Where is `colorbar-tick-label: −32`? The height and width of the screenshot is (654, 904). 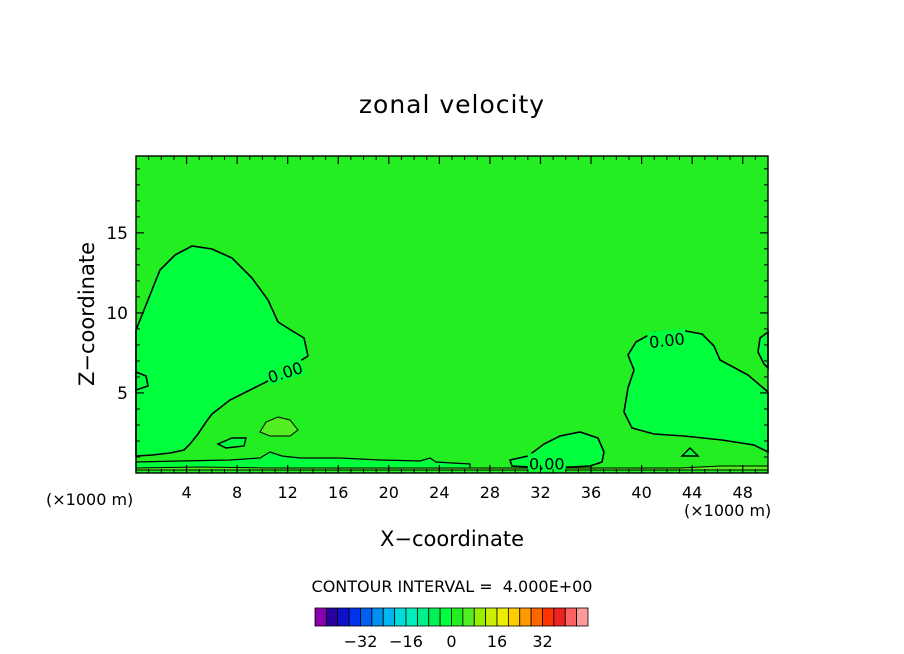 colorbar-tick-label: −32 is located at coordinates (361, 641).